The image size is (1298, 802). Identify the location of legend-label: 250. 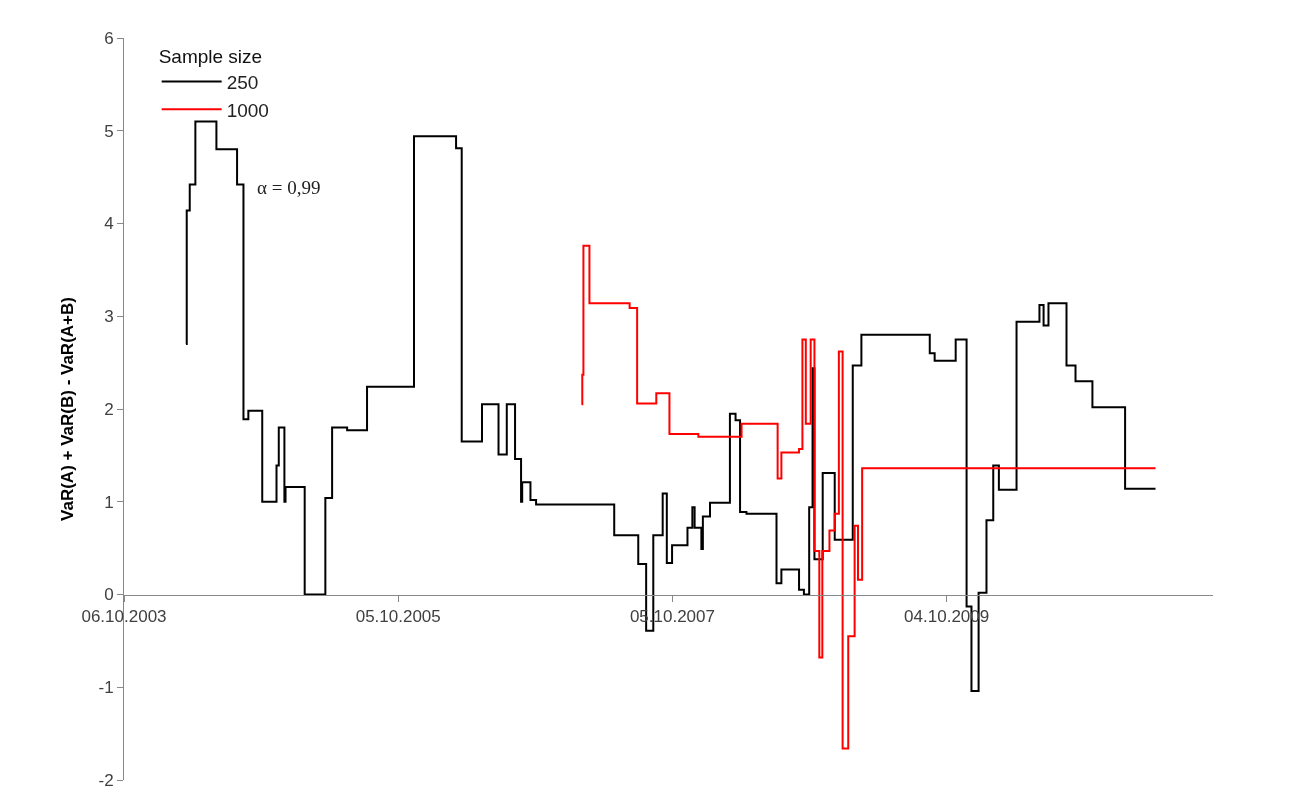
(242, 82).